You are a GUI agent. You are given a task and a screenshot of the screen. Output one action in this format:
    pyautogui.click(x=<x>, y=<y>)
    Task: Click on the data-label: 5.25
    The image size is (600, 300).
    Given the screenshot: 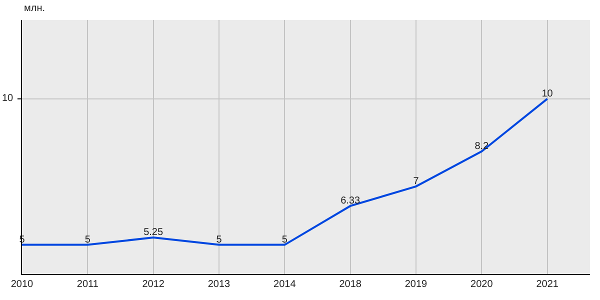 What is the action you would take?
    pyautogui.click(x=154, y=232)
    